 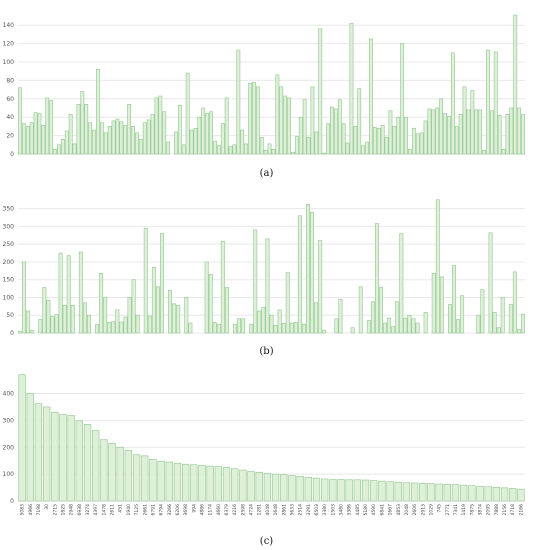 I want to click on x-tick-label: 4724, so click(x=252, y=510).